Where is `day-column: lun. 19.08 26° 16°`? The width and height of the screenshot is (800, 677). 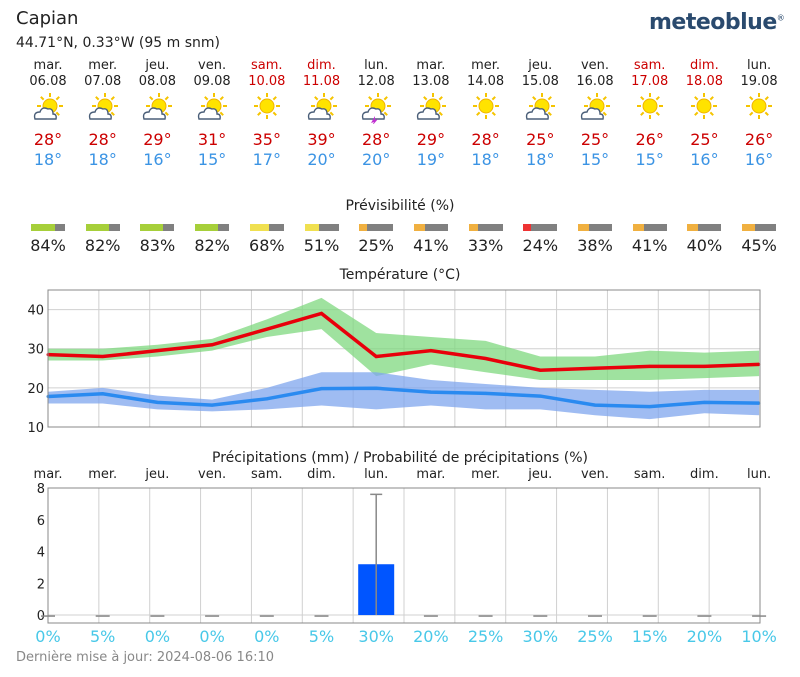 day-column: lun. 19.08 26° 16° is located at coordinates (759, 114).